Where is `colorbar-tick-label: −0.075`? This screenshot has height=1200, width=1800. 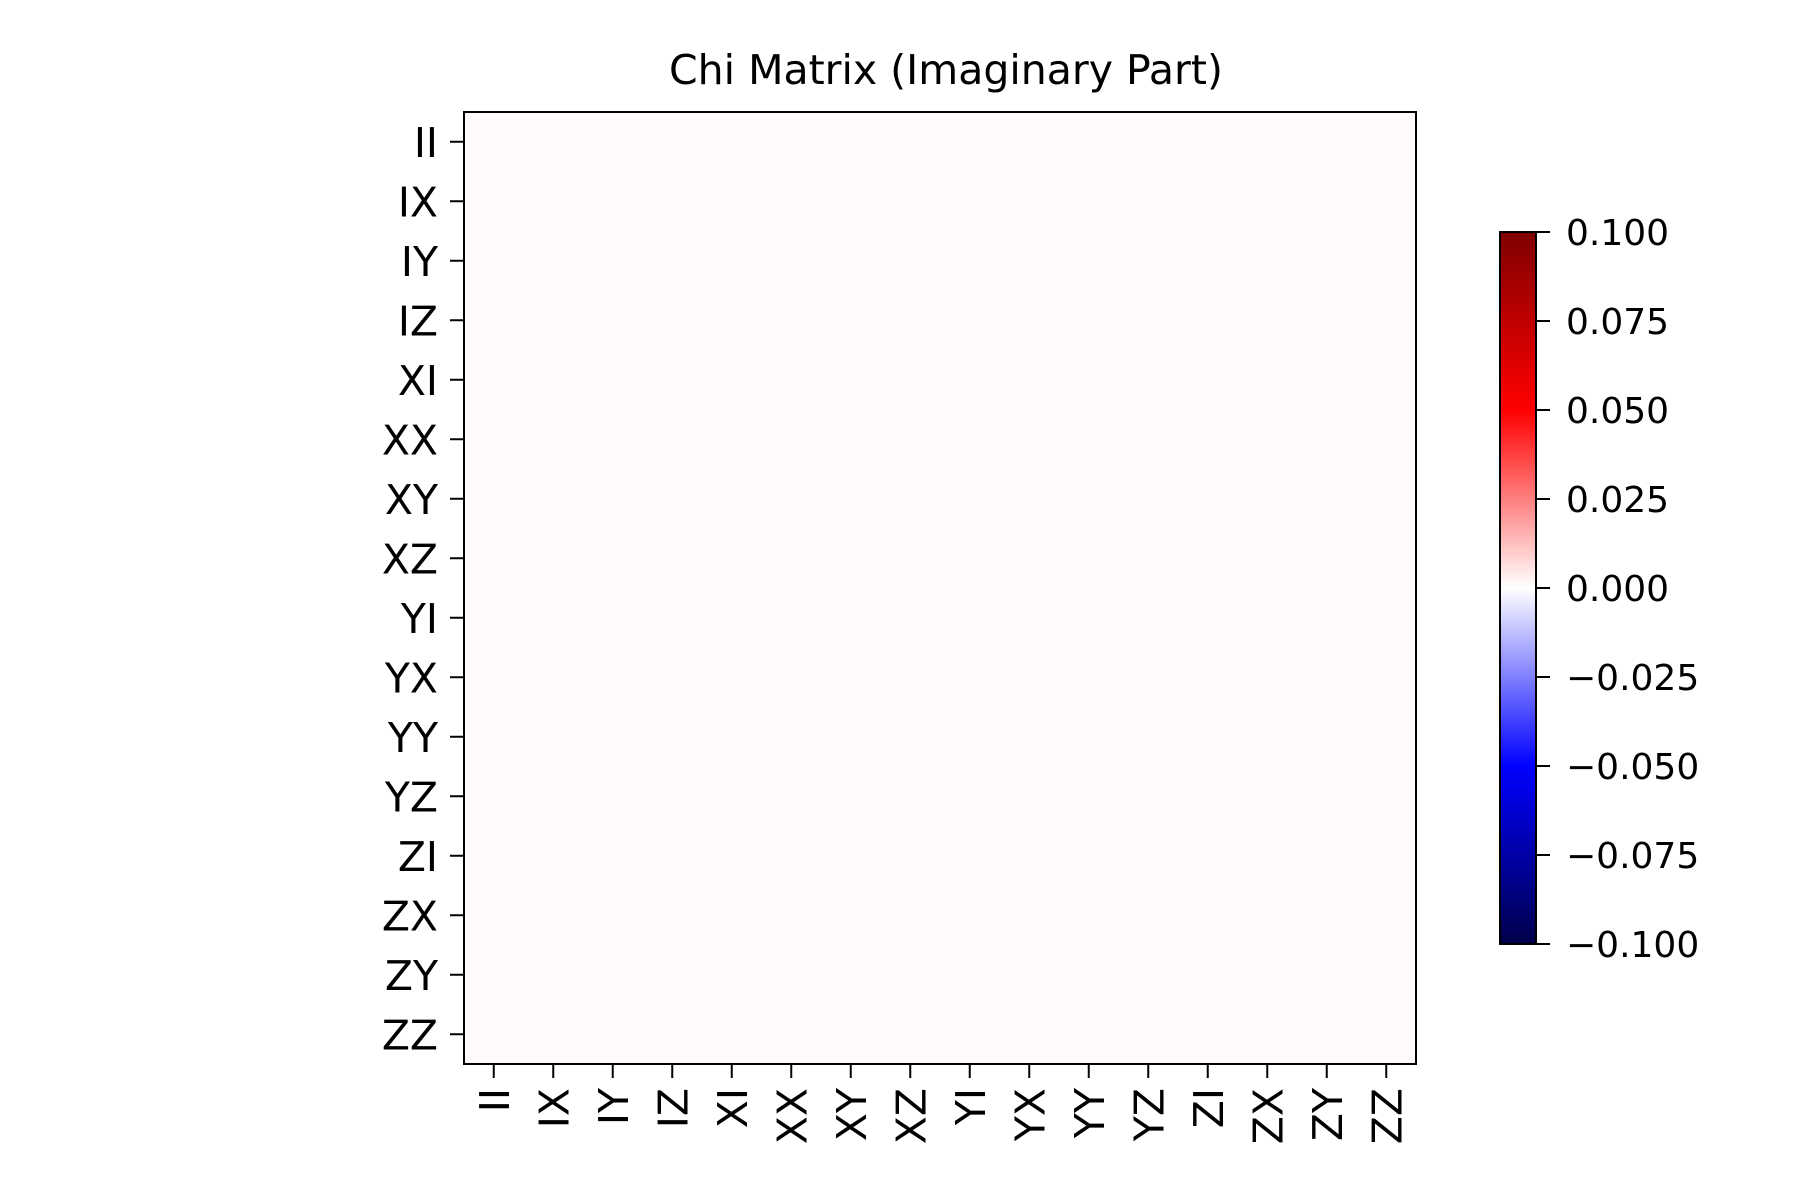 colorbar-tick-label: −0.075 is located at coordinates (1632, 856).